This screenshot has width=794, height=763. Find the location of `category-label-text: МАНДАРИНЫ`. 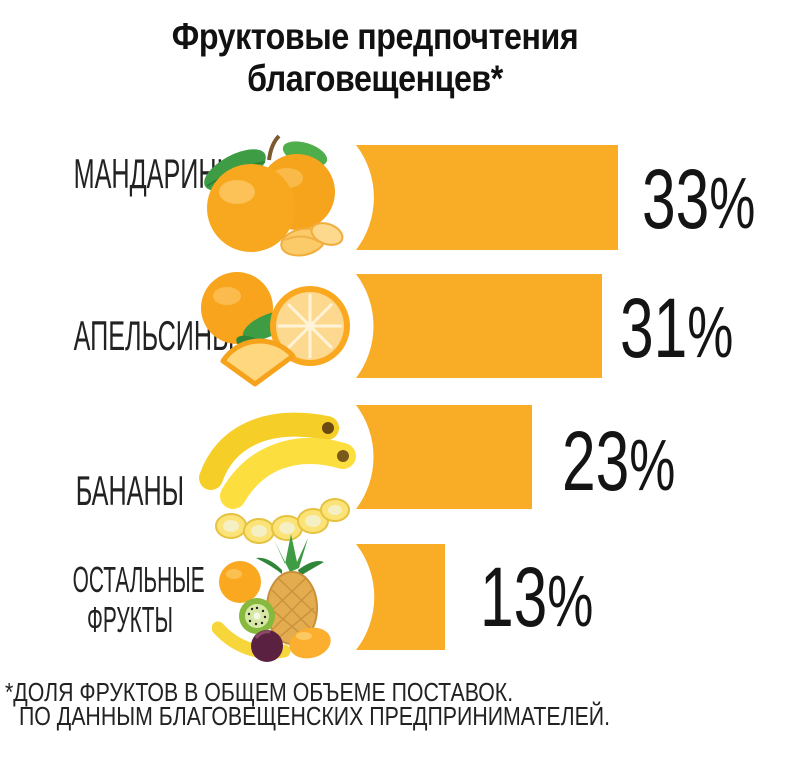

category-label-text: МАНДАРИНЫ is located at coordinates (156, 173).